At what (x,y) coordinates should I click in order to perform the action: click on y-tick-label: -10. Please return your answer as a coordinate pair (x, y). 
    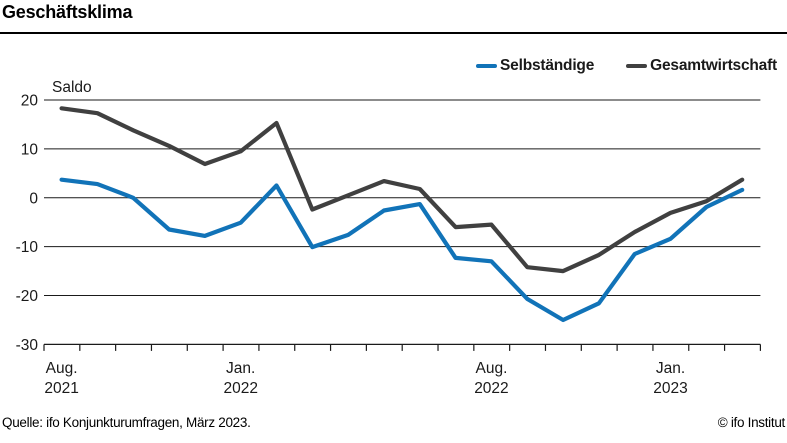
    Looking at the image, I should click on (27, 247).